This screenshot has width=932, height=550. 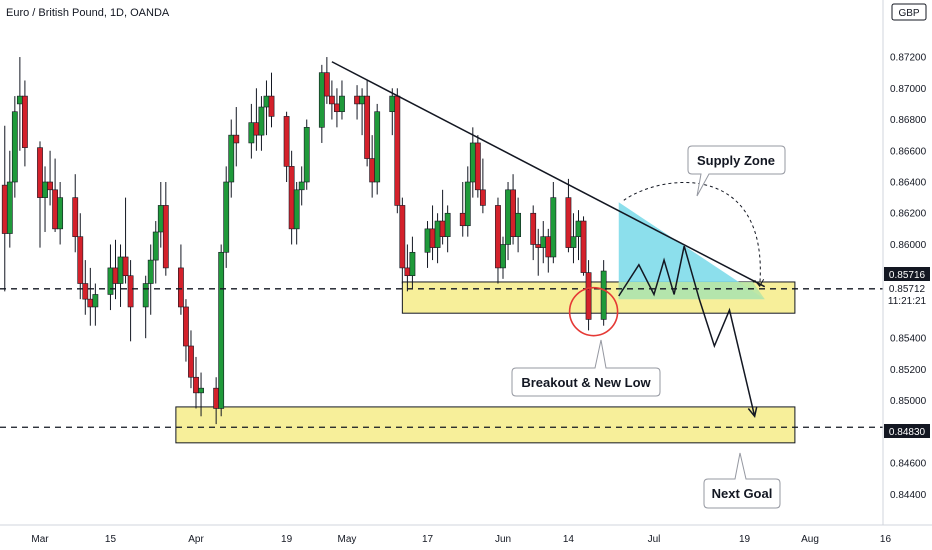 I want to click on target-price-label: 0.84830, so click(x=907, y=431).